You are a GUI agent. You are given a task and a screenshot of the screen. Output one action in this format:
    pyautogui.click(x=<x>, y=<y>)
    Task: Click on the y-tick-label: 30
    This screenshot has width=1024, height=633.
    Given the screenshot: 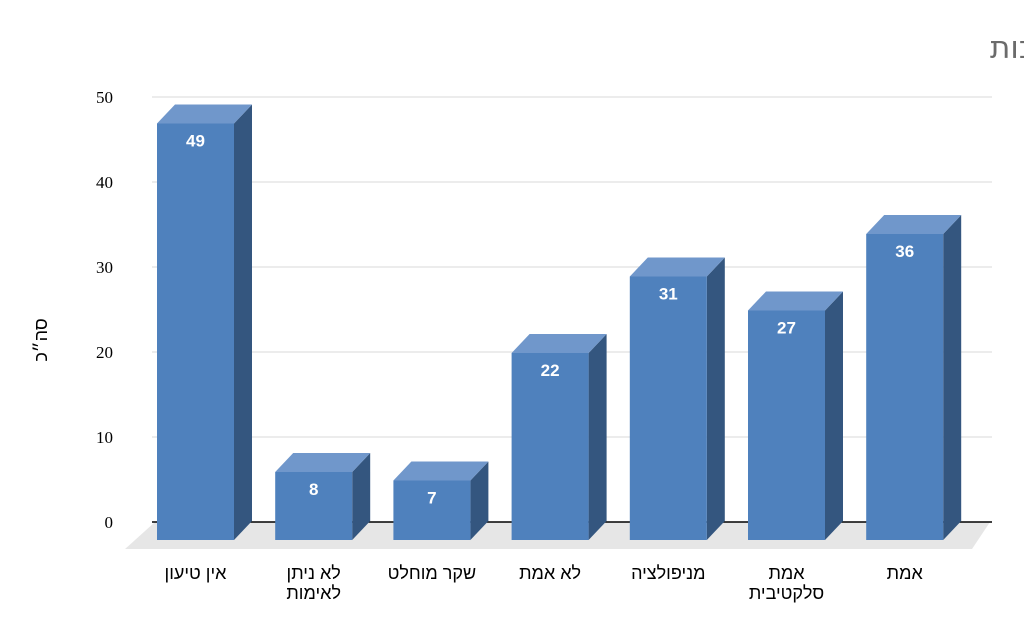 What is the action you would take?
    pyautogui.click(x=104, y=267)
    